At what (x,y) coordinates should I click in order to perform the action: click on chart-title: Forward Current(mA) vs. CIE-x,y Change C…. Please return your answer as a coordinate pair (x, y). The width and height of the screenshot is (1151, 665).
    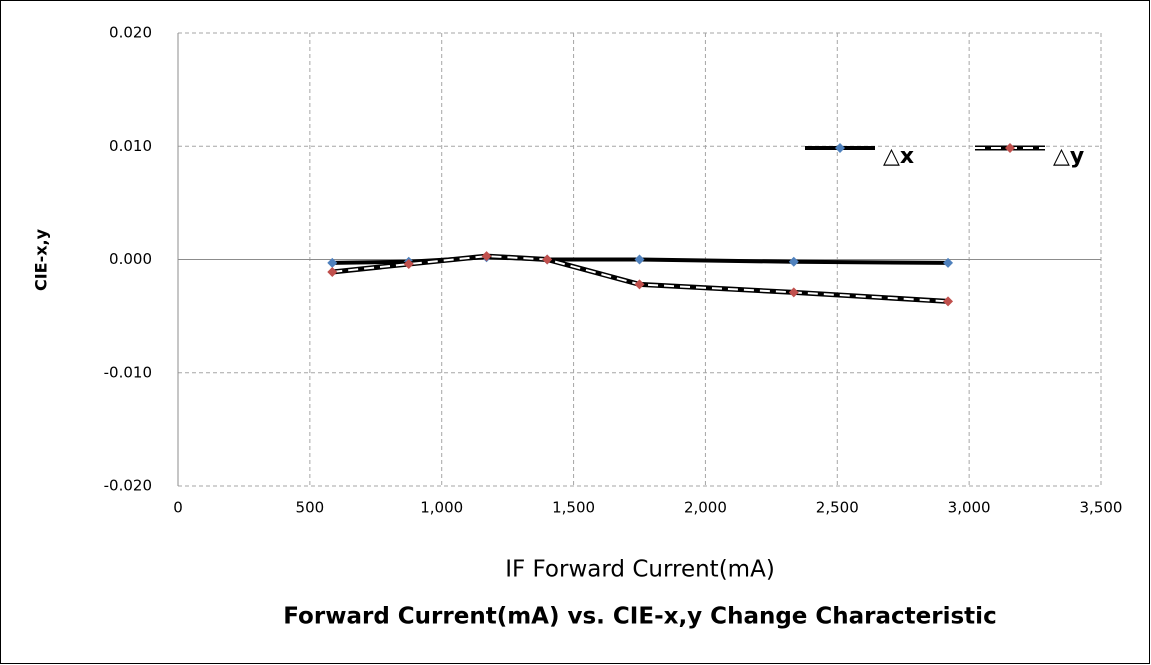
    Looking at the image, I should click on (639, 617).